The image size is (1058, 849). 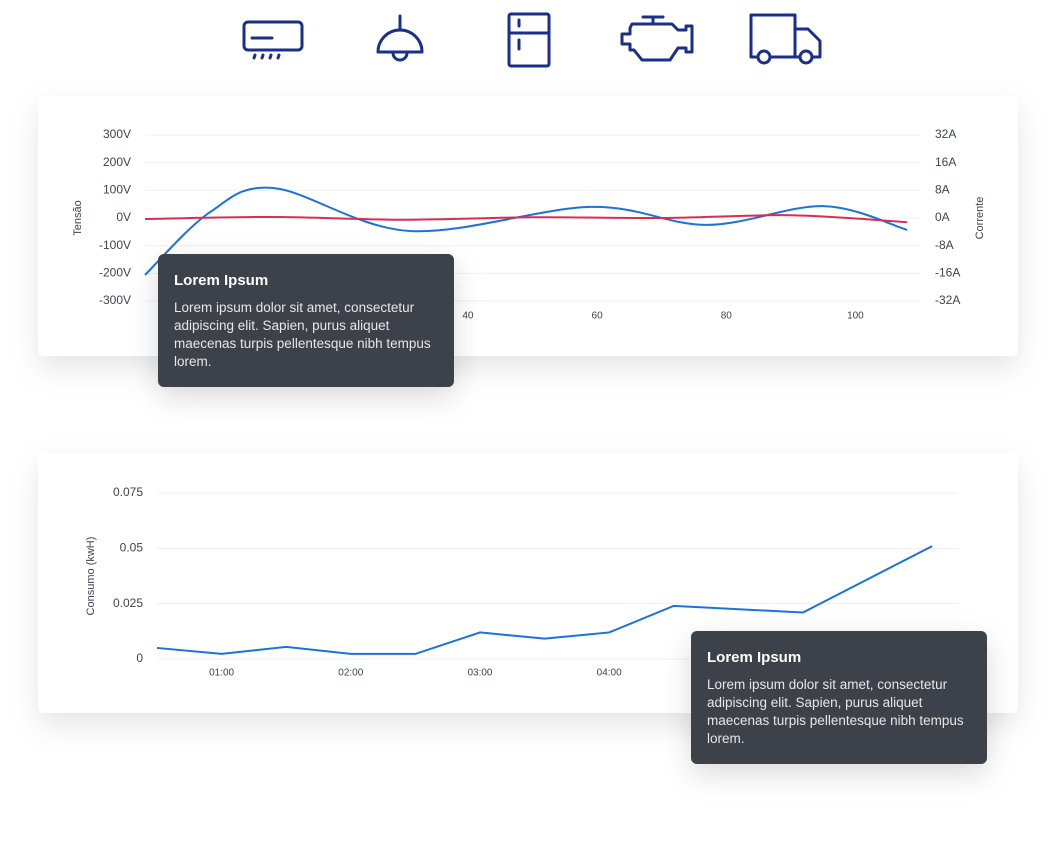 I want to click on y-tick-label: -300V, so click(x=115, y=300).